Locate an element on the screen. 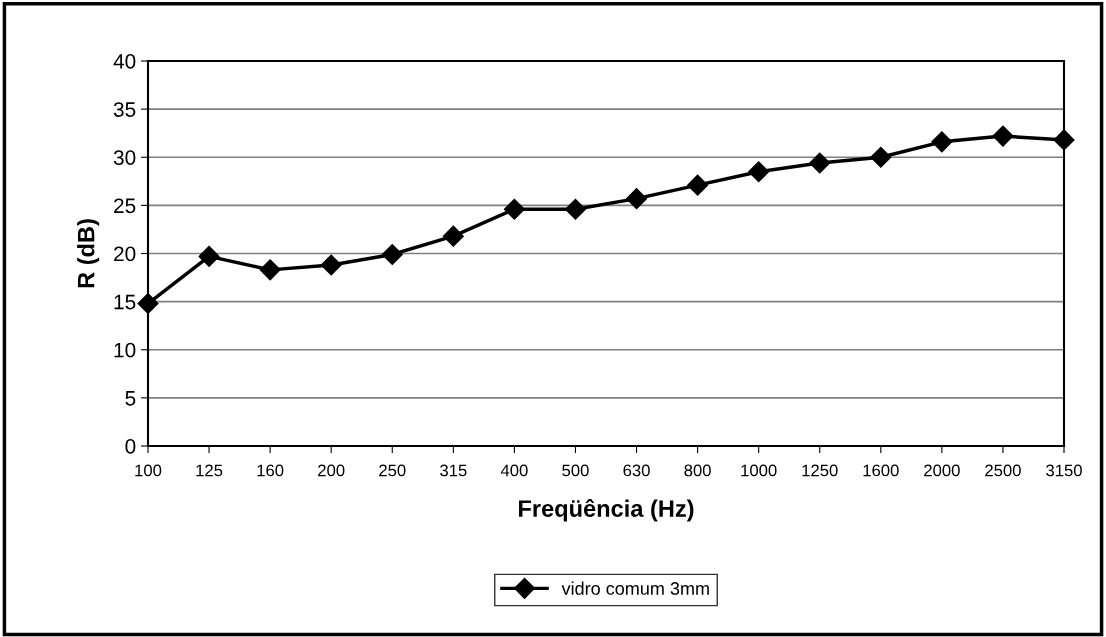  y-tick-label: 15 is located at coordinates (125, 302).